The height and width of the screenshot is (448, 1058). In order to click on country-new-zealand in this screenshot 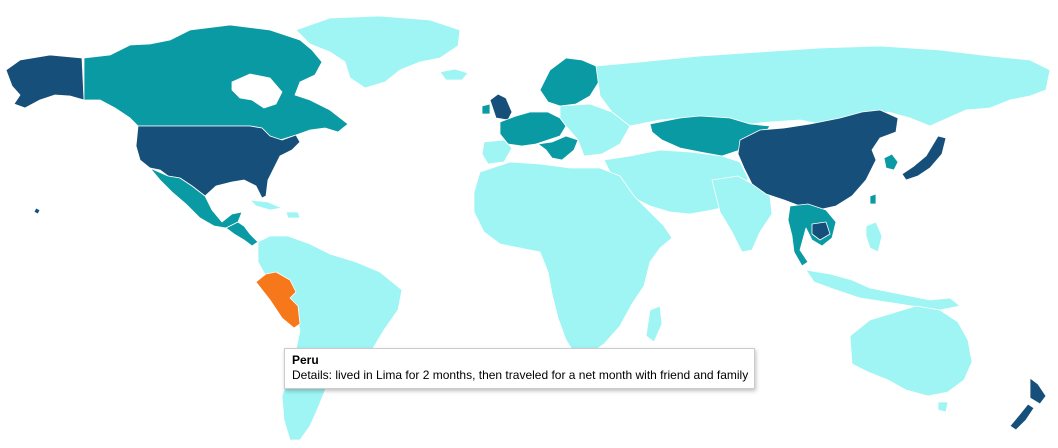, I will do `click(1028, 404)`.